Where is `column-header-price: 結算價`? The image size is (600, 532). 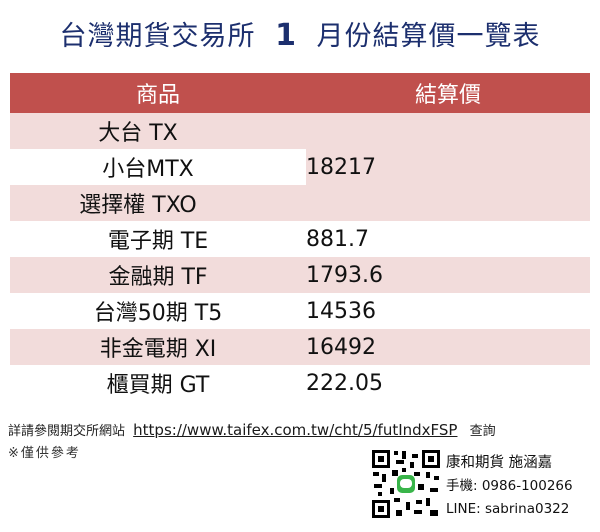 column-header-price: 結算價 is located at coordinates (448, 93).